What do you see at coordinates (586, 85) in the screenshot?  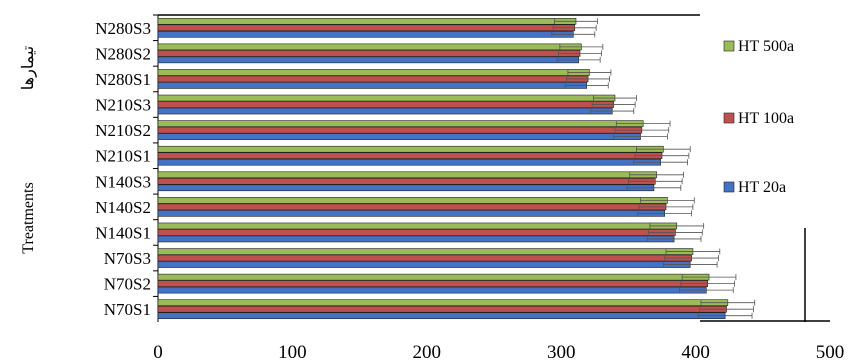 I see `error-bar-ht-20a-n280s1` at bounding box center [586, 85].